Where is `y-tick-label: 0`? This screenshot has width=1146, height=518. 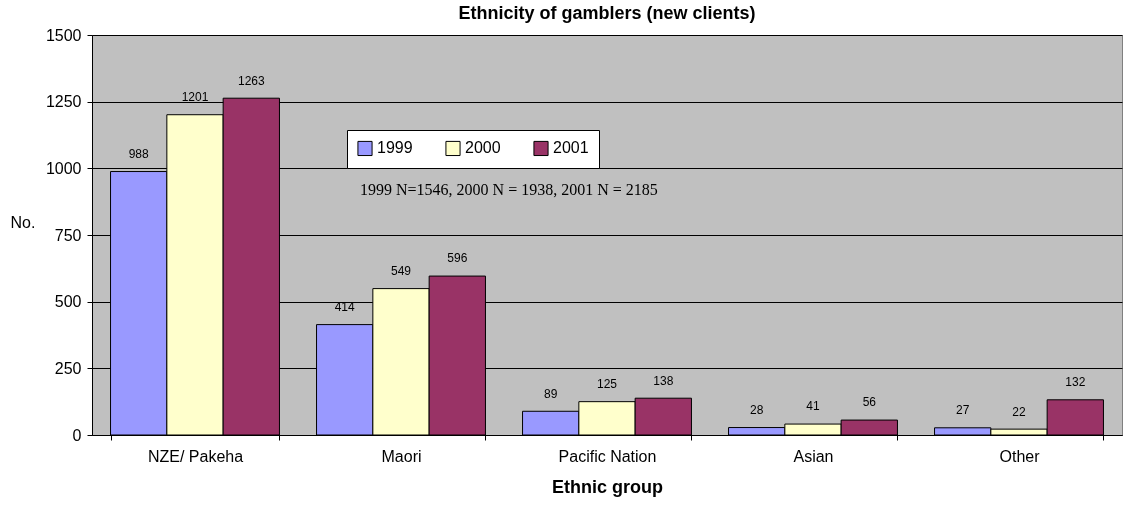
y-tick-label: 0 is located at coordinates (77, 435).